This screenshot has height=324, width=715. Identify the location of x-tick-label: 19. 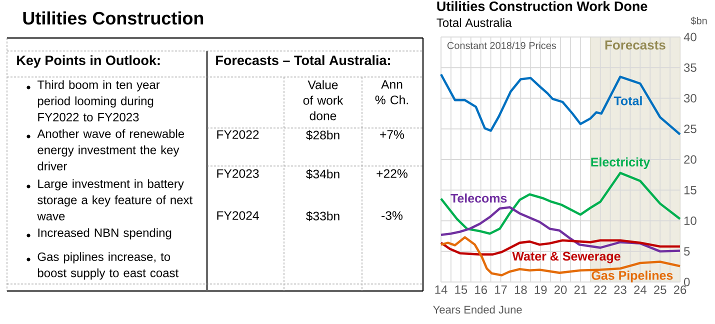
(540, 290).